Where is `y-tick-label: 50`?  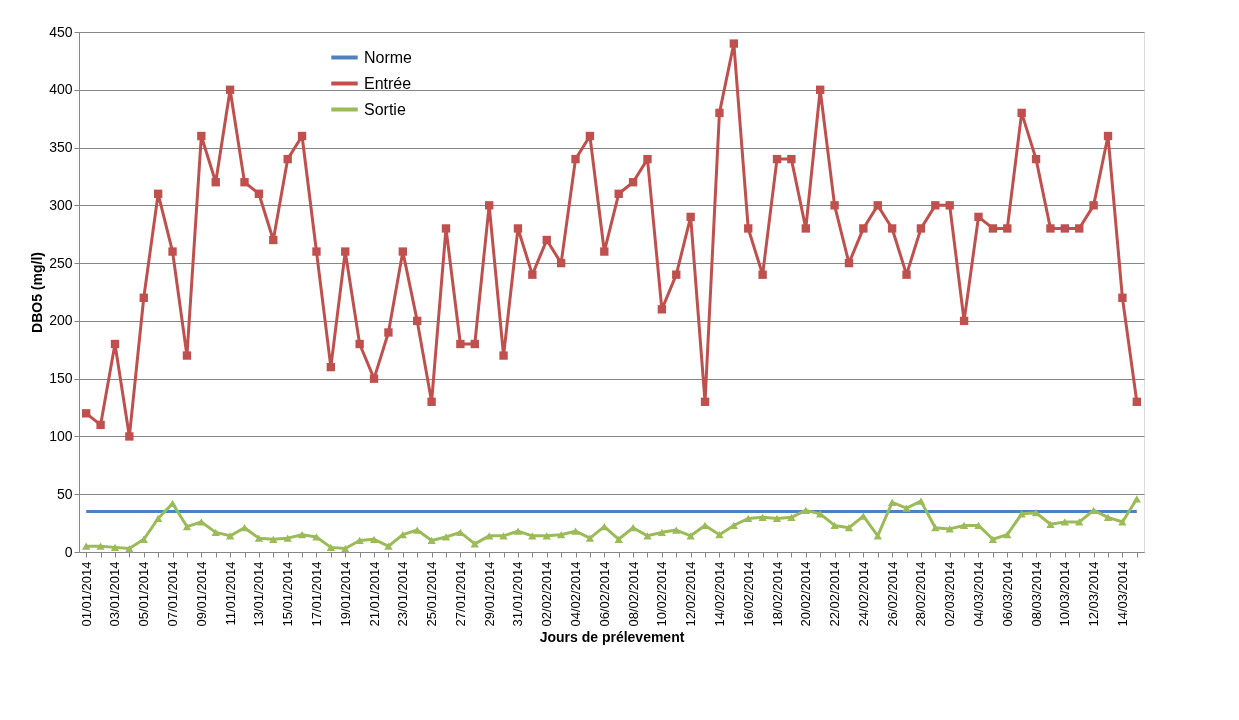
y-tick-label: 50 is located at coordinates (64, 493).